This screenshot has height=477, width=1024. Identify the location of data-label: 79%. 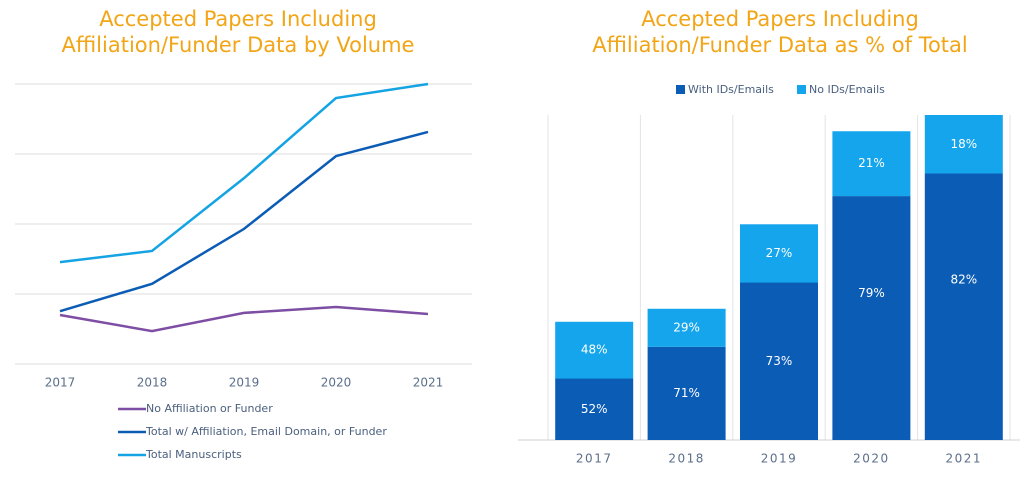
(871, 293).